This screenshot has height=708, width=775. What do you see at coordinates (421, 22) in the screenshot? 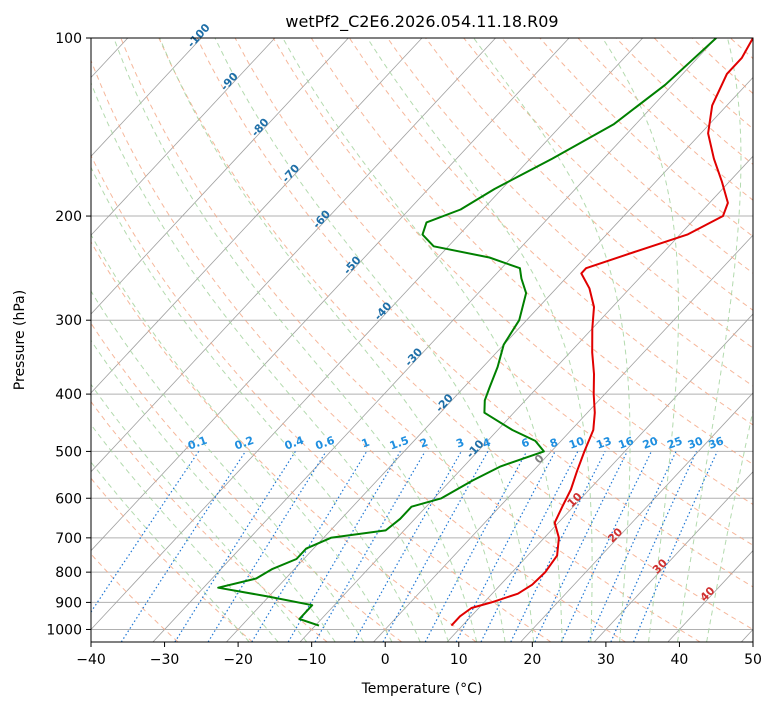
I see `chart-title: wetPf2_C2E6.2026.054.11.18.R09` at bounding box center [421, 22].